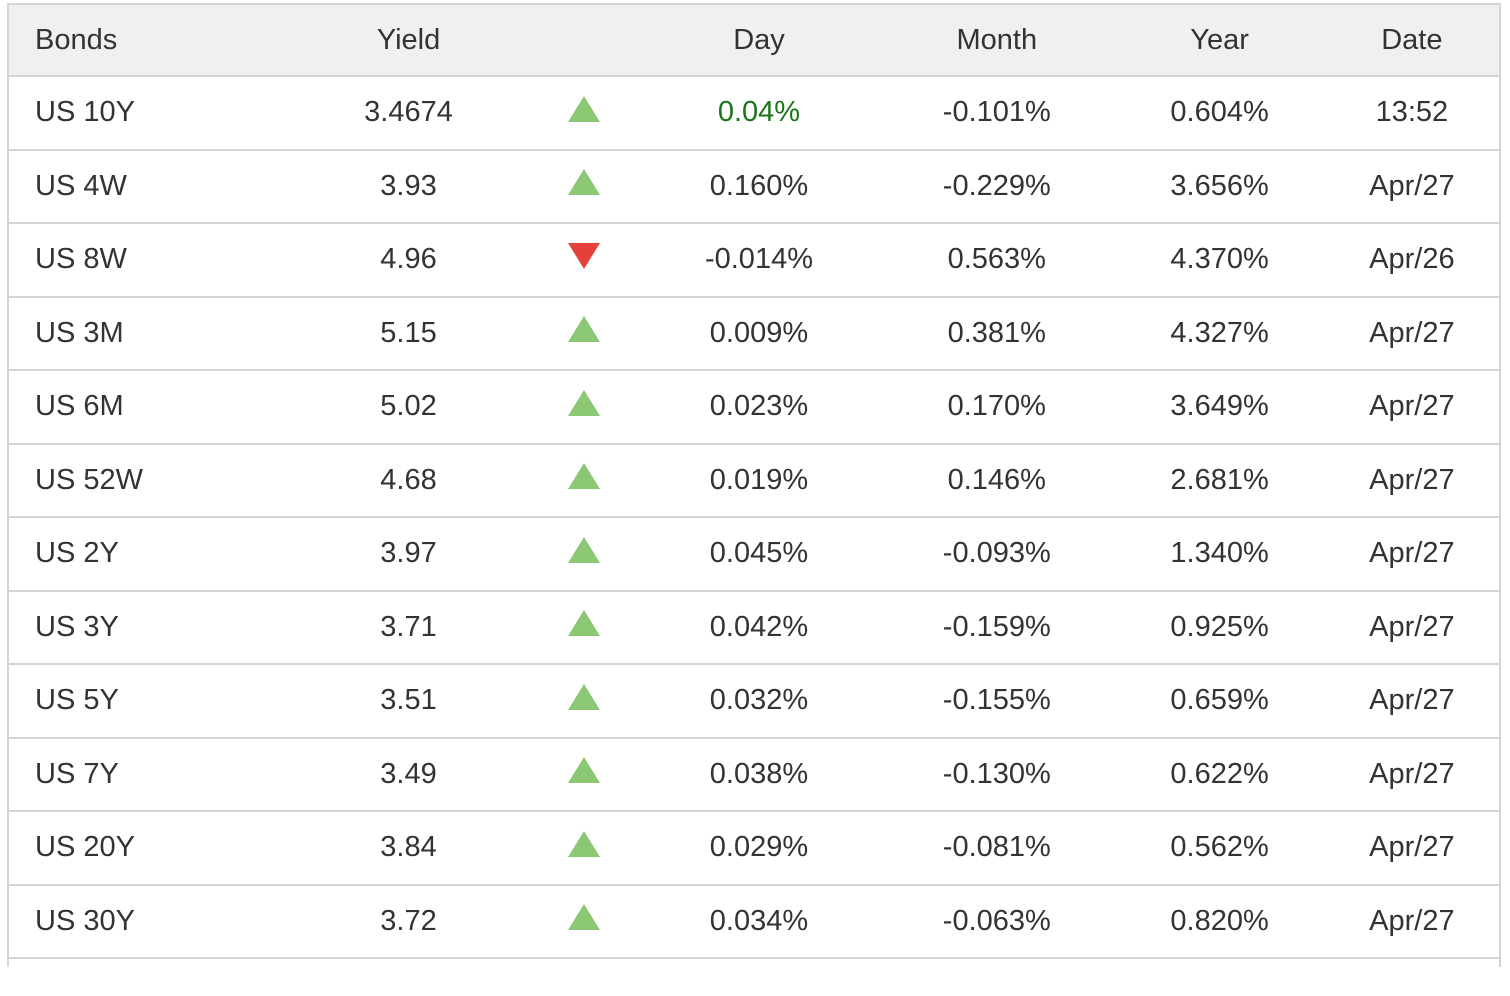  I want to click on yield-value: 5.02, so click(408, 407).